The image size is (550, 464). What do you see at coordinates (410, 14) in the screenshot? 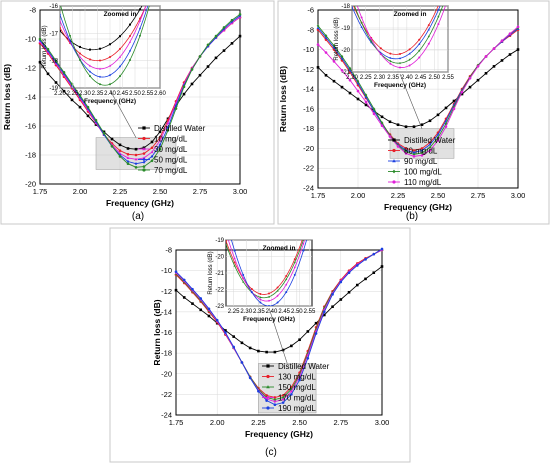
I see `inset-title: Zoomed in` at bounding box center [410, 14].